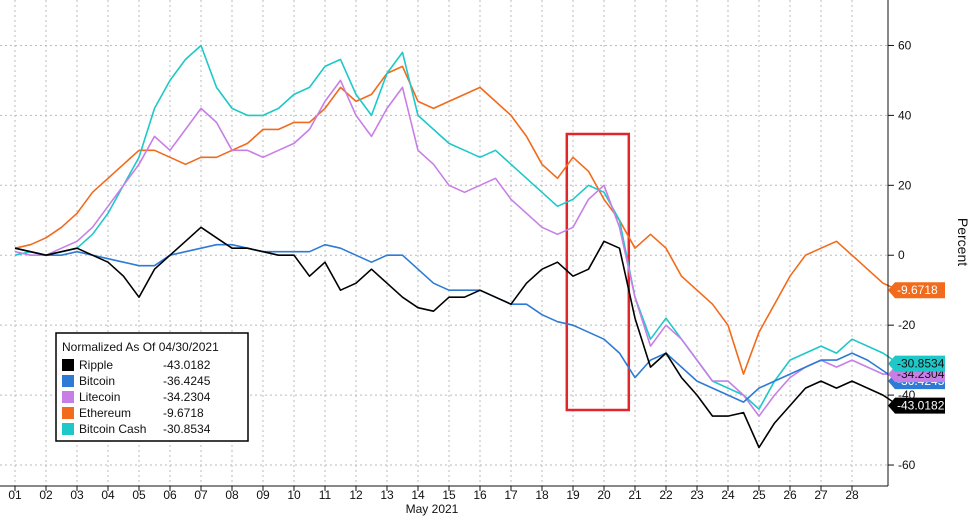 This screenshot has width=972, height=518. I want to click on y-tick-label: 60, so click(905, 45).